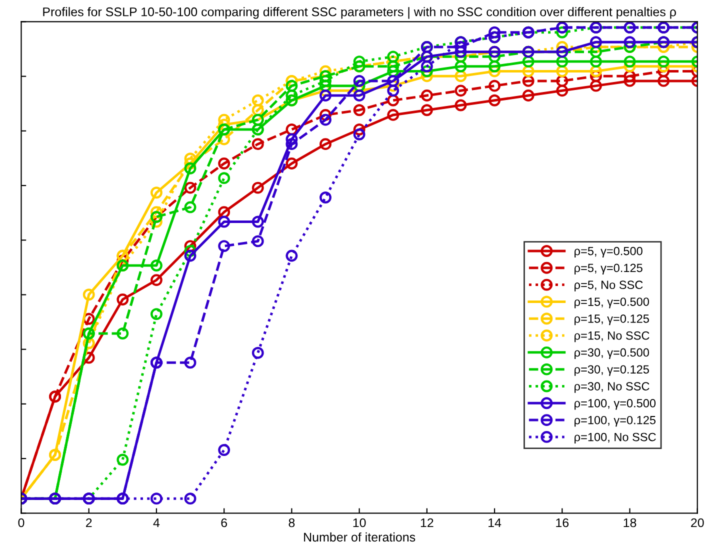 The width and height of the screenshot is (708, 543). Describe the element at coordinates (612, 336) in the screenshot. I see `legend-label: ρ=15, No SSC` at that location.